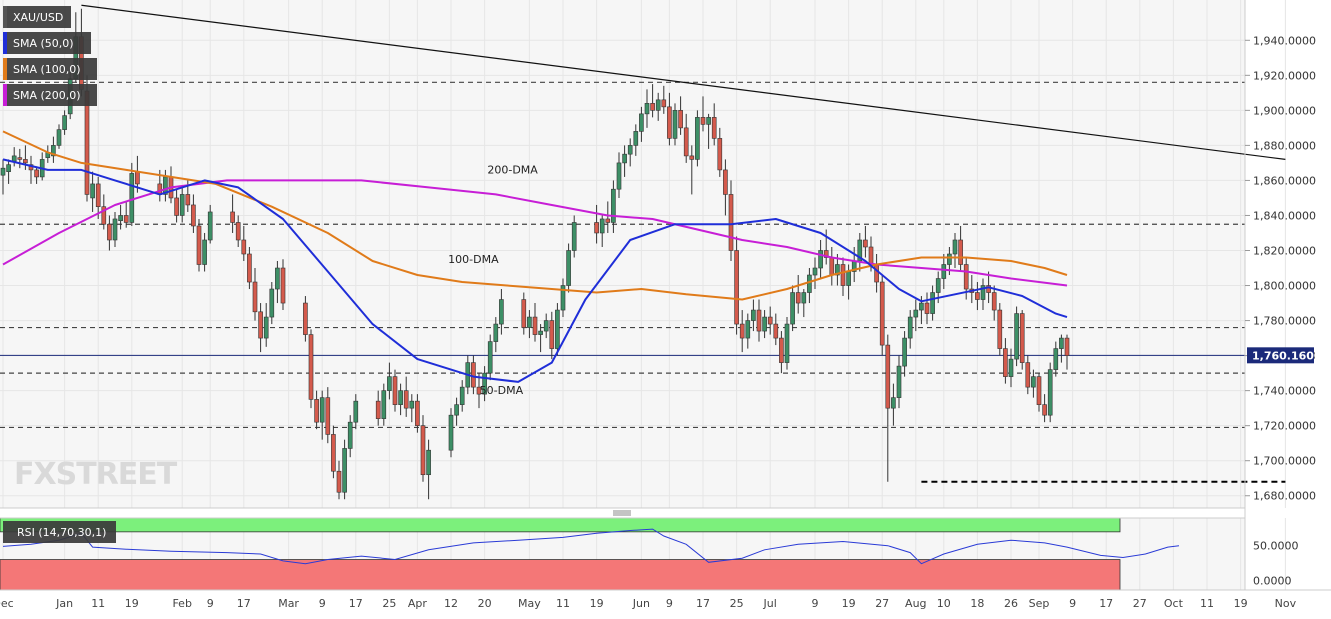 This screenshot has width=1331, height=619. I want to click on time-tick-label: 27, so click(882, 603).